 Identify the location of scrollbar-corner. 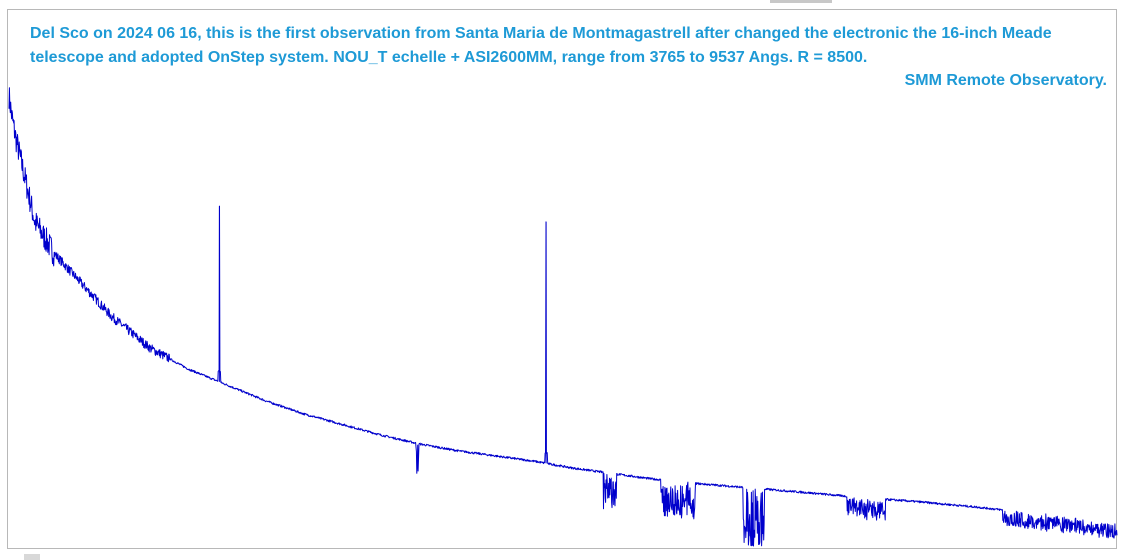
(32, 557).